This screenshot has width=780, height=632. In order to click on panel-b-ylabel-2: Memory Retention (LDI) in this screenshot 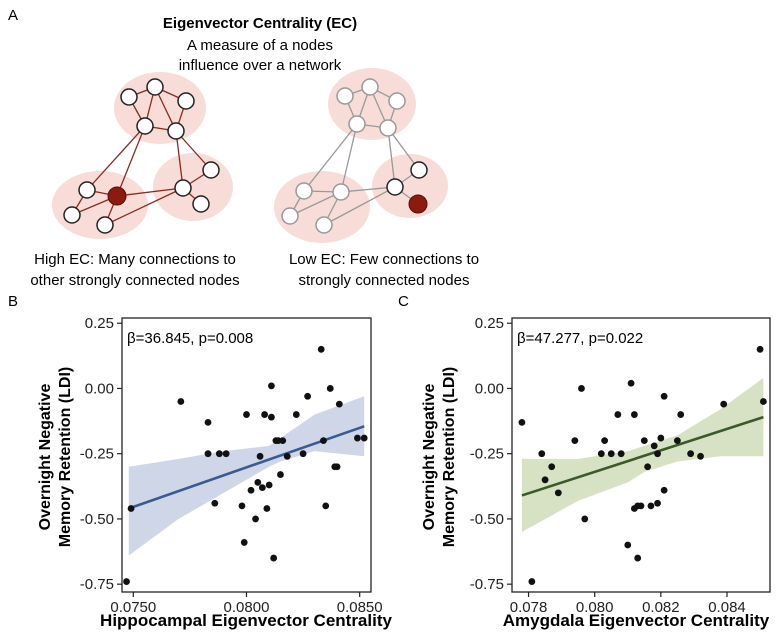, I will do `click(65, 457)`.